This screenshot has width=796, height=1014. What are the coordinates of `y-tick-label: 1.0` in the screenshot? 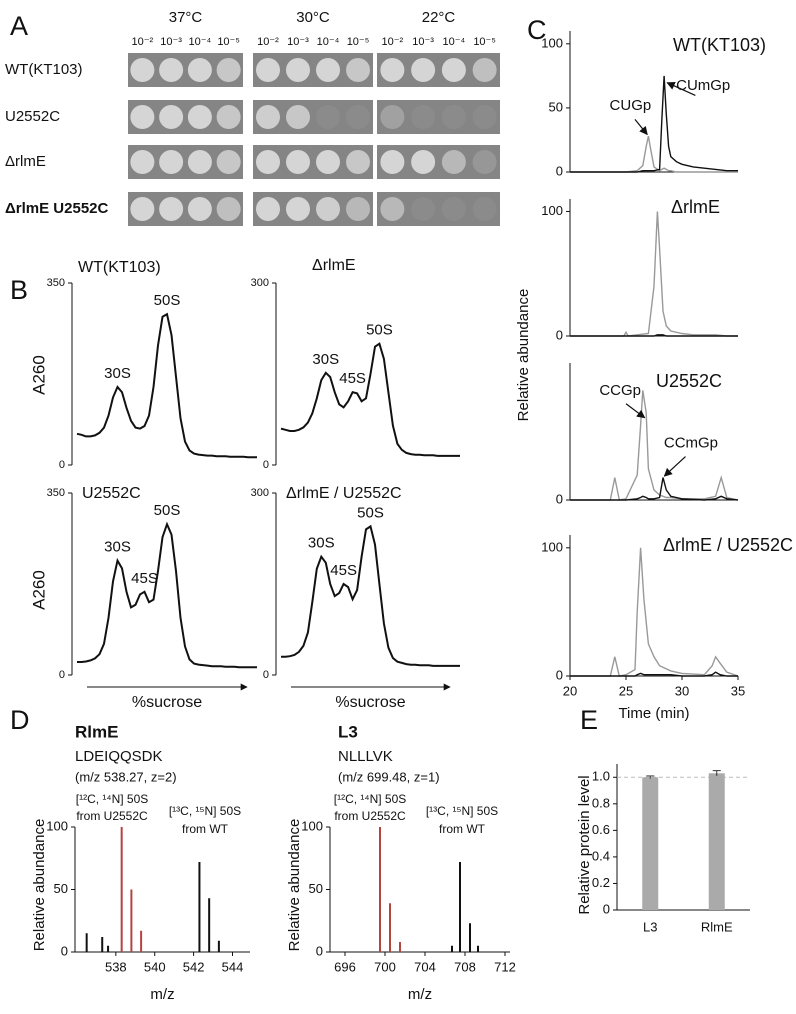 It's located at (601, 776).